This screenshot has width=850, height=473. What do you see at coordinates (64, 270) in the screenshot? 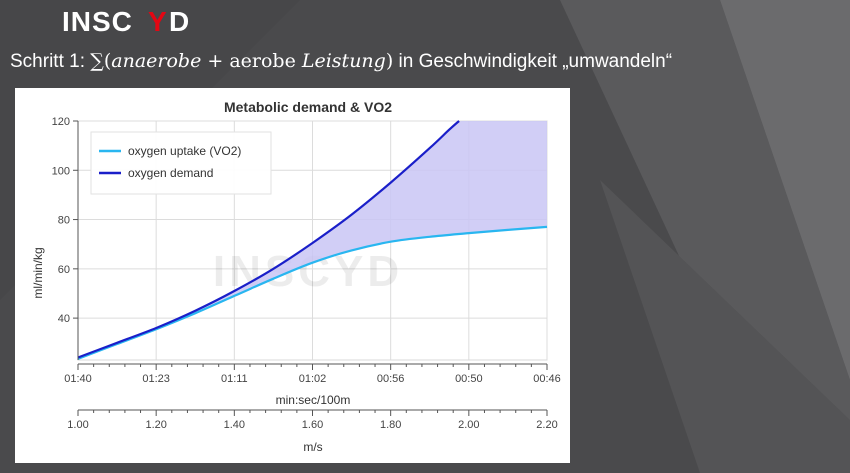
I see `y-tick-label: 60` at bounding box center [64, 270].